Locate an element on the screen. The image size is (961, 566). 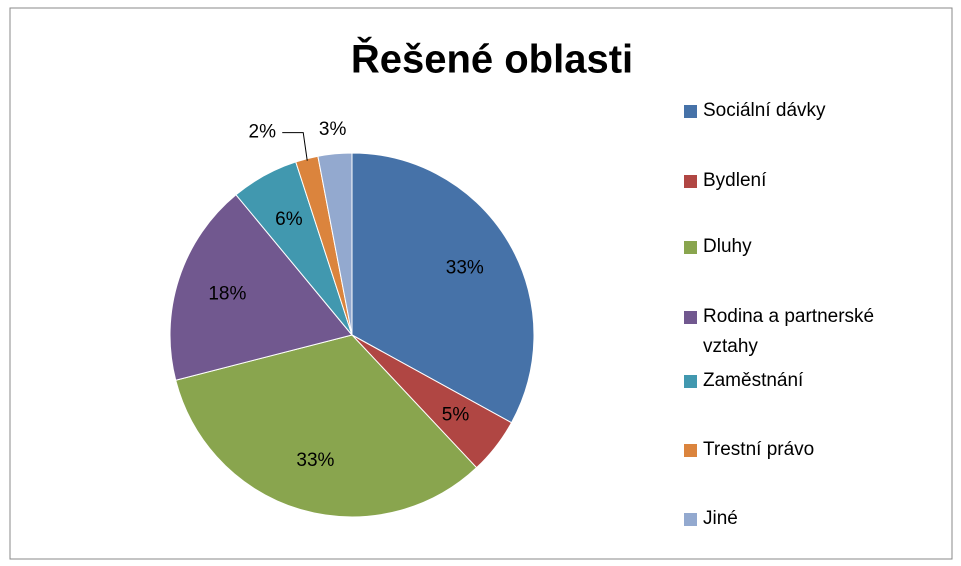
legend-item: Rodina a partnerské vztahy is located at coordinates (796, 332).